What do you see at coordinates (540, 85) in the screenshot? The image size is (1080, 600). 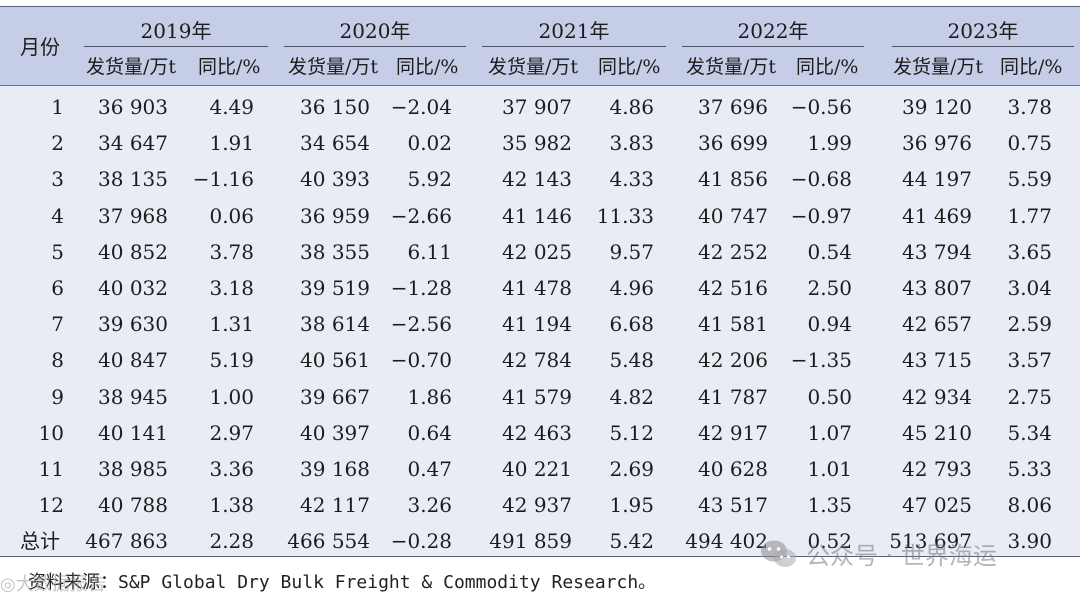 I see `header-divider` at bounding box center [540, 85].